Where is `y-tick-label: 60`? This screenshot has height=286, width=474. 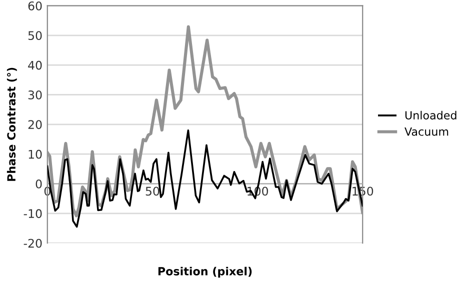 y-tick-label: 60 is located at coordinates (35, 5).